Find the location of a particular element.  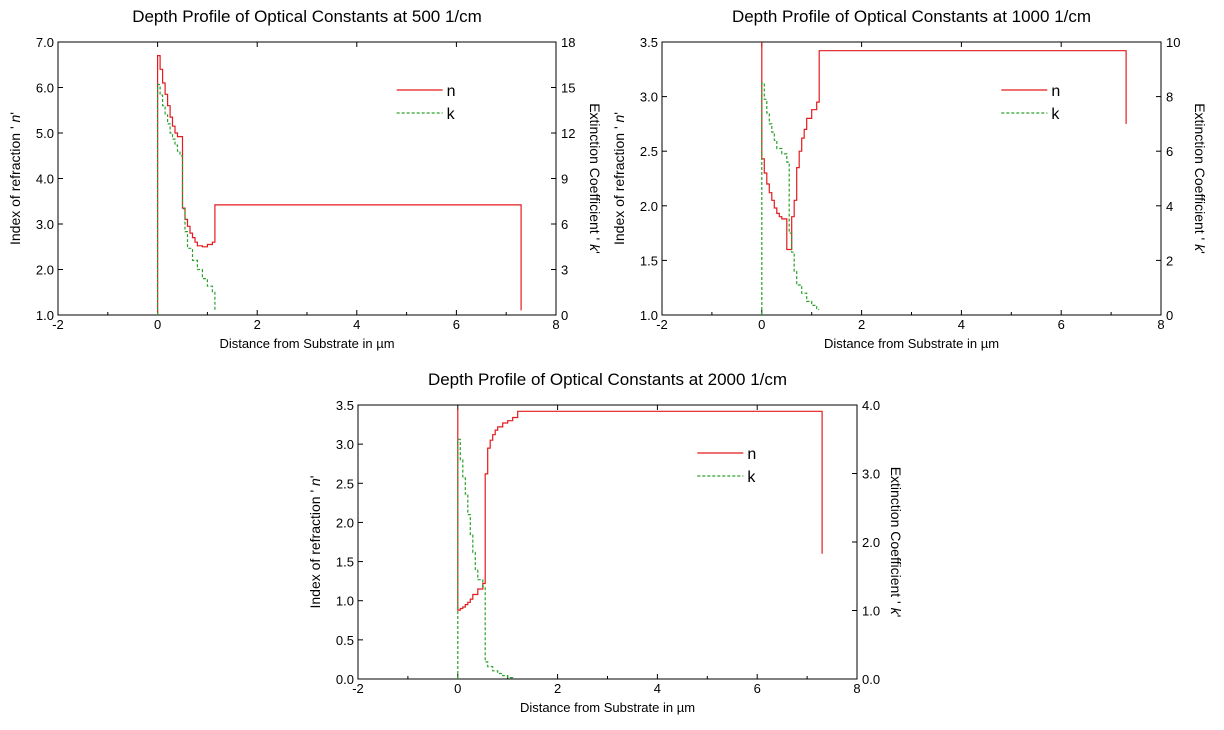

y2-tick-label: 10 is located at coordinates (1173, 42).